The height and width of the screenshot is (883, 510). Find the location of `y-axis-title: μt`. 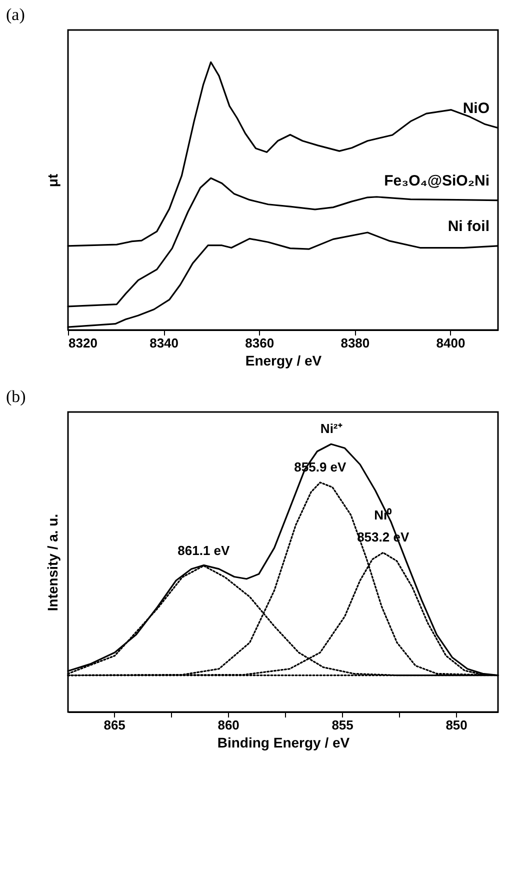

y-axis-title: μt is located at coordinates (52, 181).